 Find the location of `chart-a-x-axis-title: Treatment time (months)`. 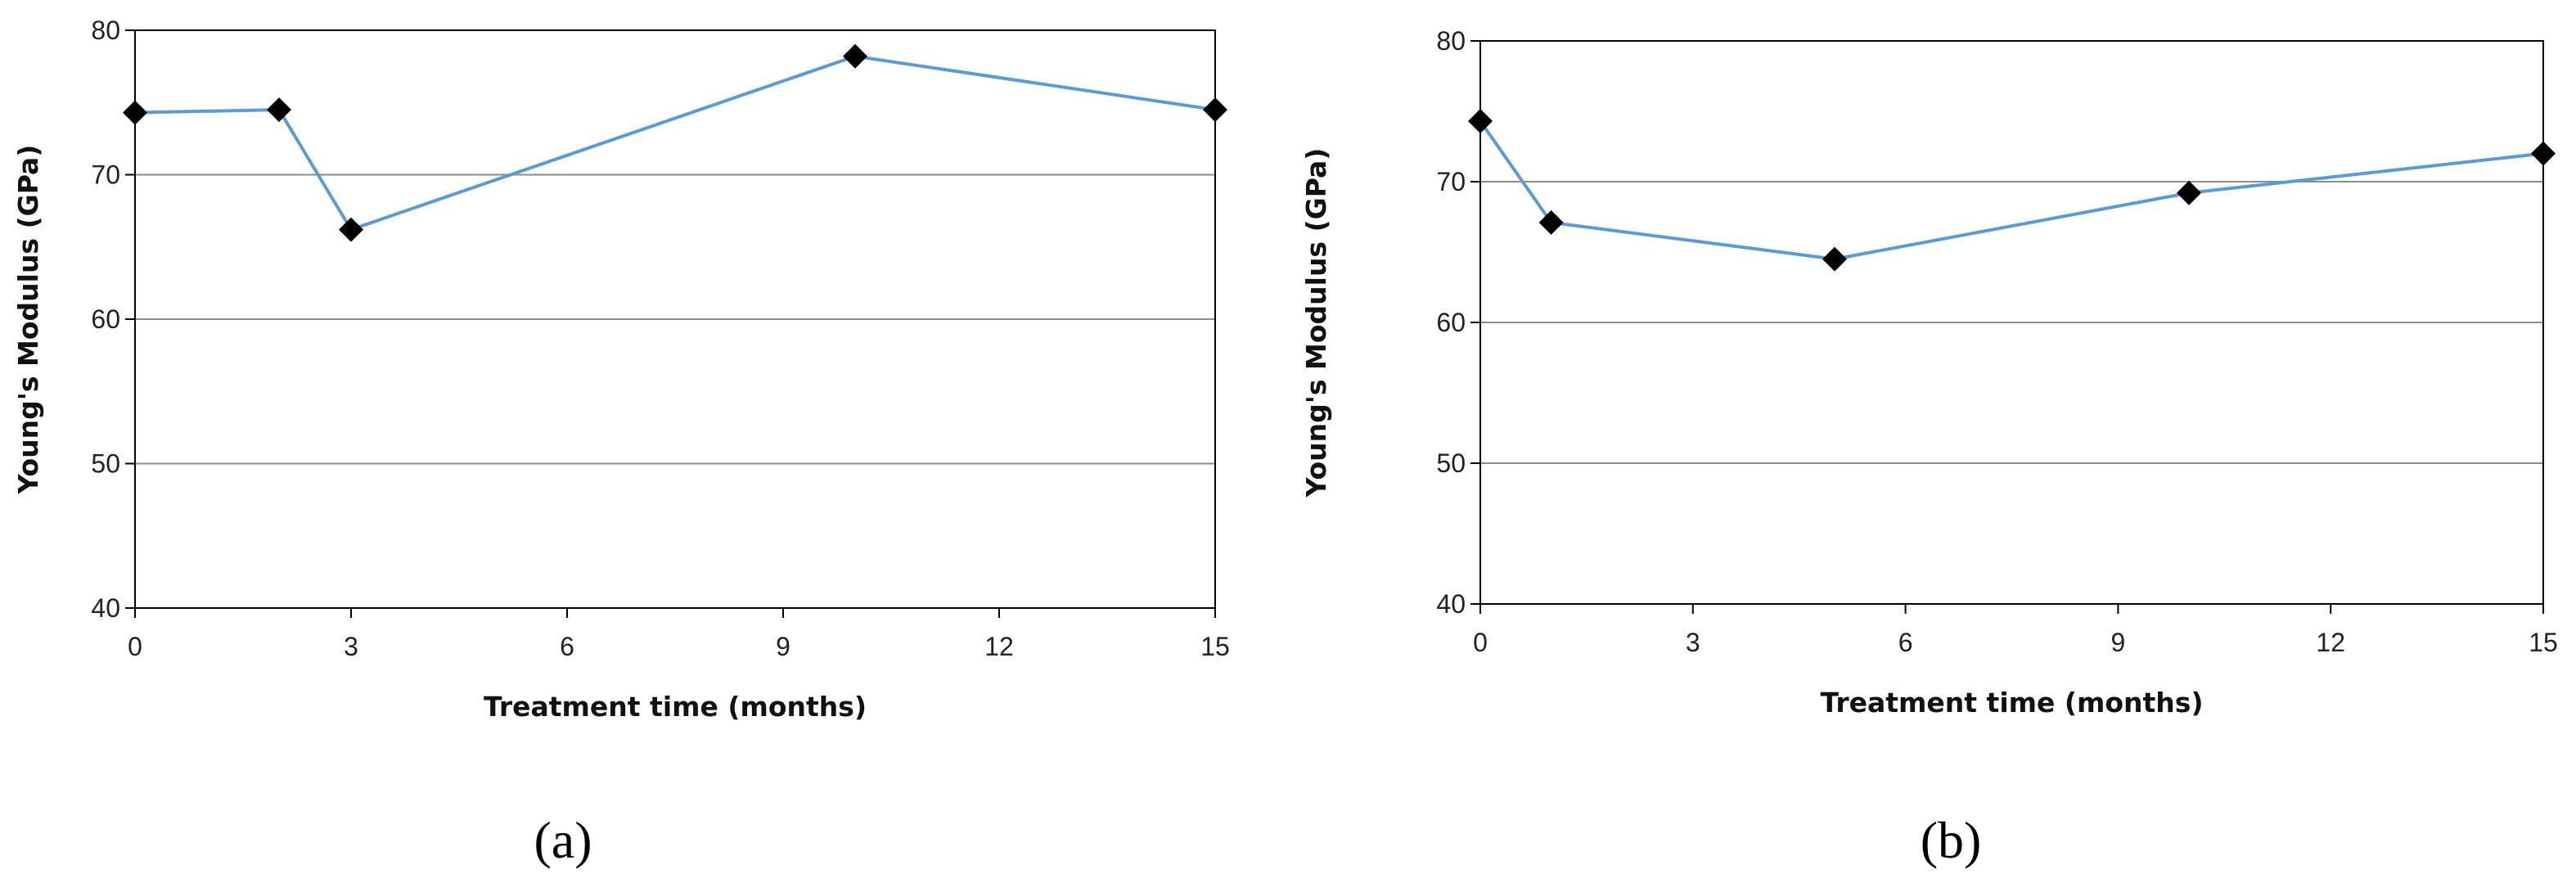

chart-a-x-axis-title: Treatment time (months) is located at coordinates (675, 707).